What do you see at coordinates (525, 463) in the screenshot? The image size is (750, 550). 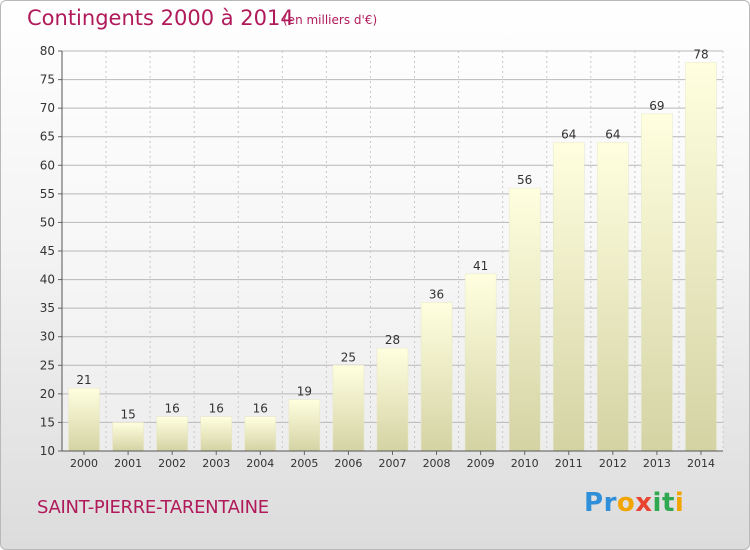 I see `x-tick-label: 2010` at bounding box center [525, 463].